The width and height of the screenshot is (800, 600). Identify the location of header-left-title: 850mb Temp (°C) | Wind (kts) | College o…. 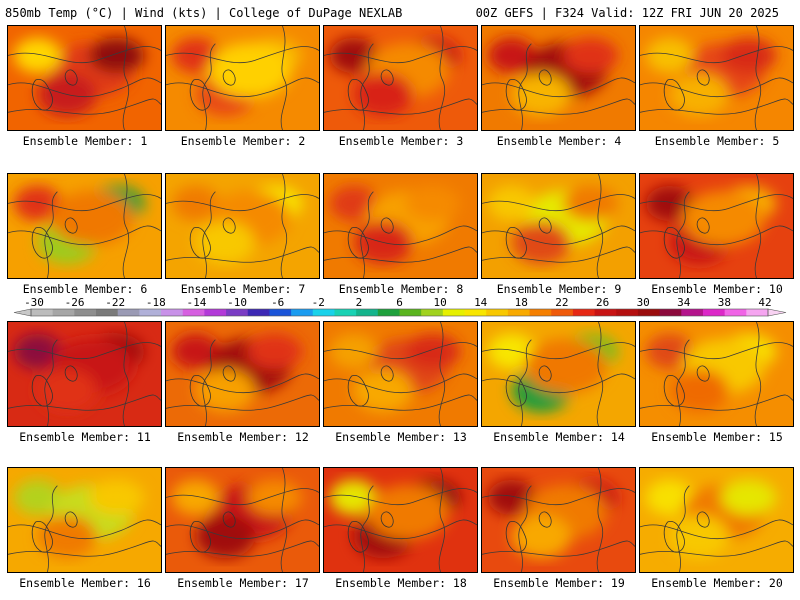
(204, 13).